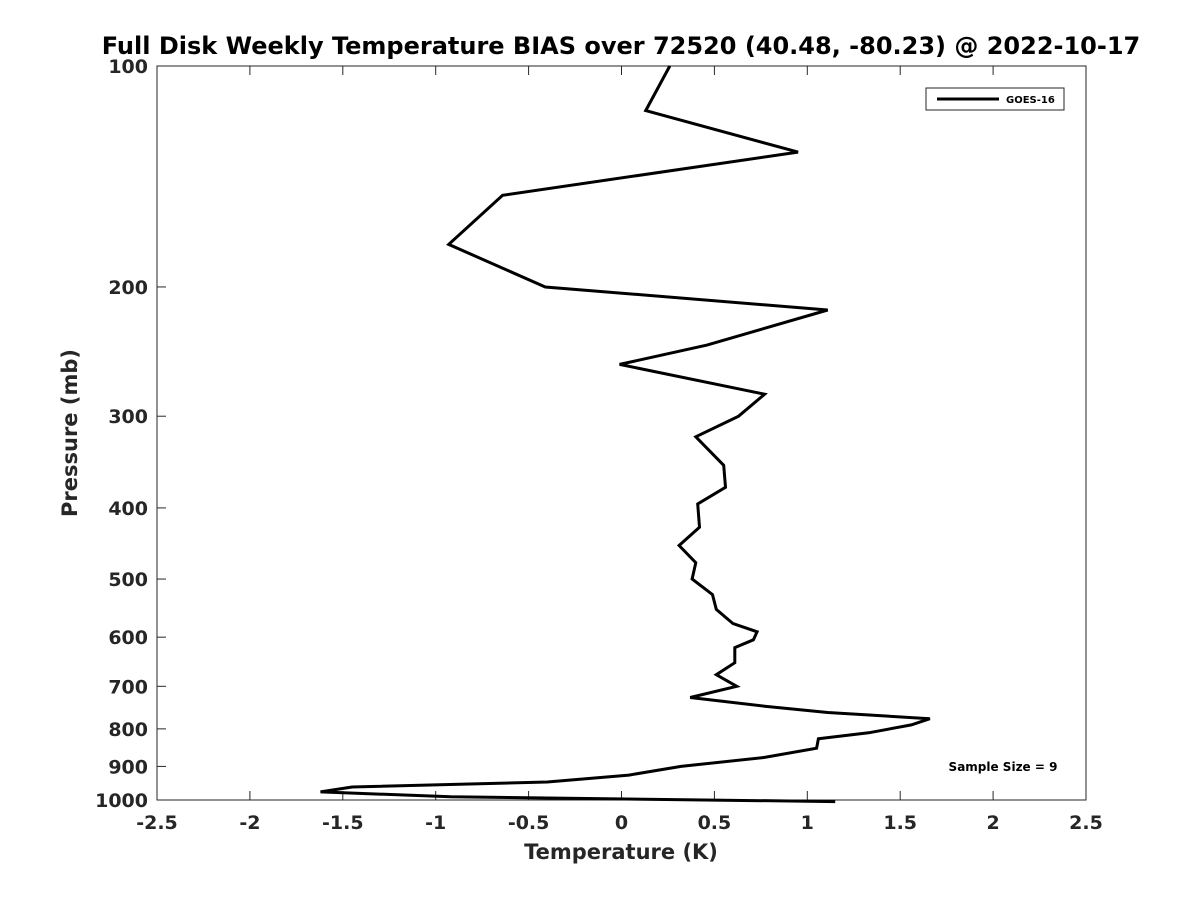 The height and width of the screenshot is (900, 1200). Describe the element at coordinates (128, 638) in the screenshot. I see `y-tick-label: 600` at that location.